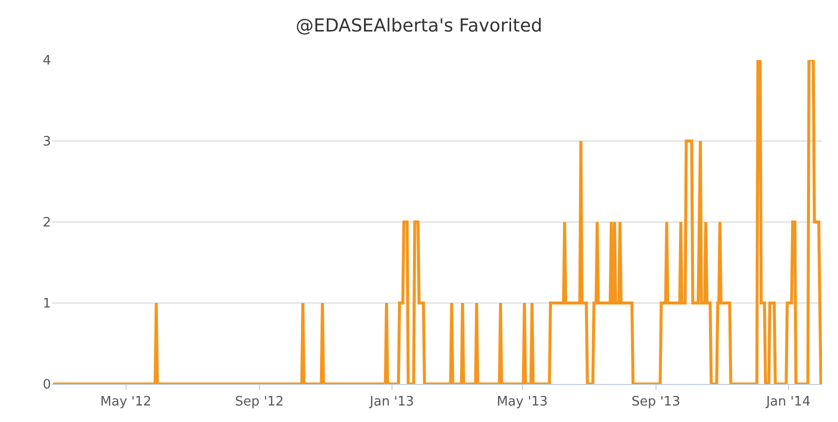 This screenshot has height=422, width=838. What do you see at coordinates (419, 26) in the screenshot?
I see `chart-title: @EDASEAlberta's Favorited` at bounding box center [419, 26].